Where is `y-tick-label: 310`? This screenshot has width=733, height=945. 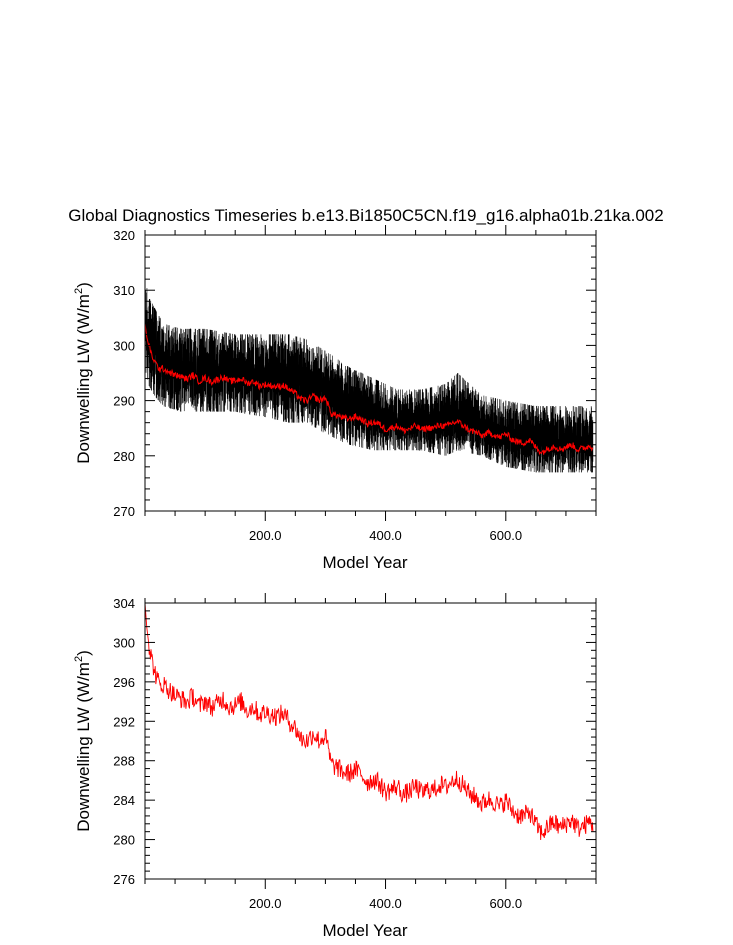 y-tick-label: 310 is located at coordinates (124, 290).